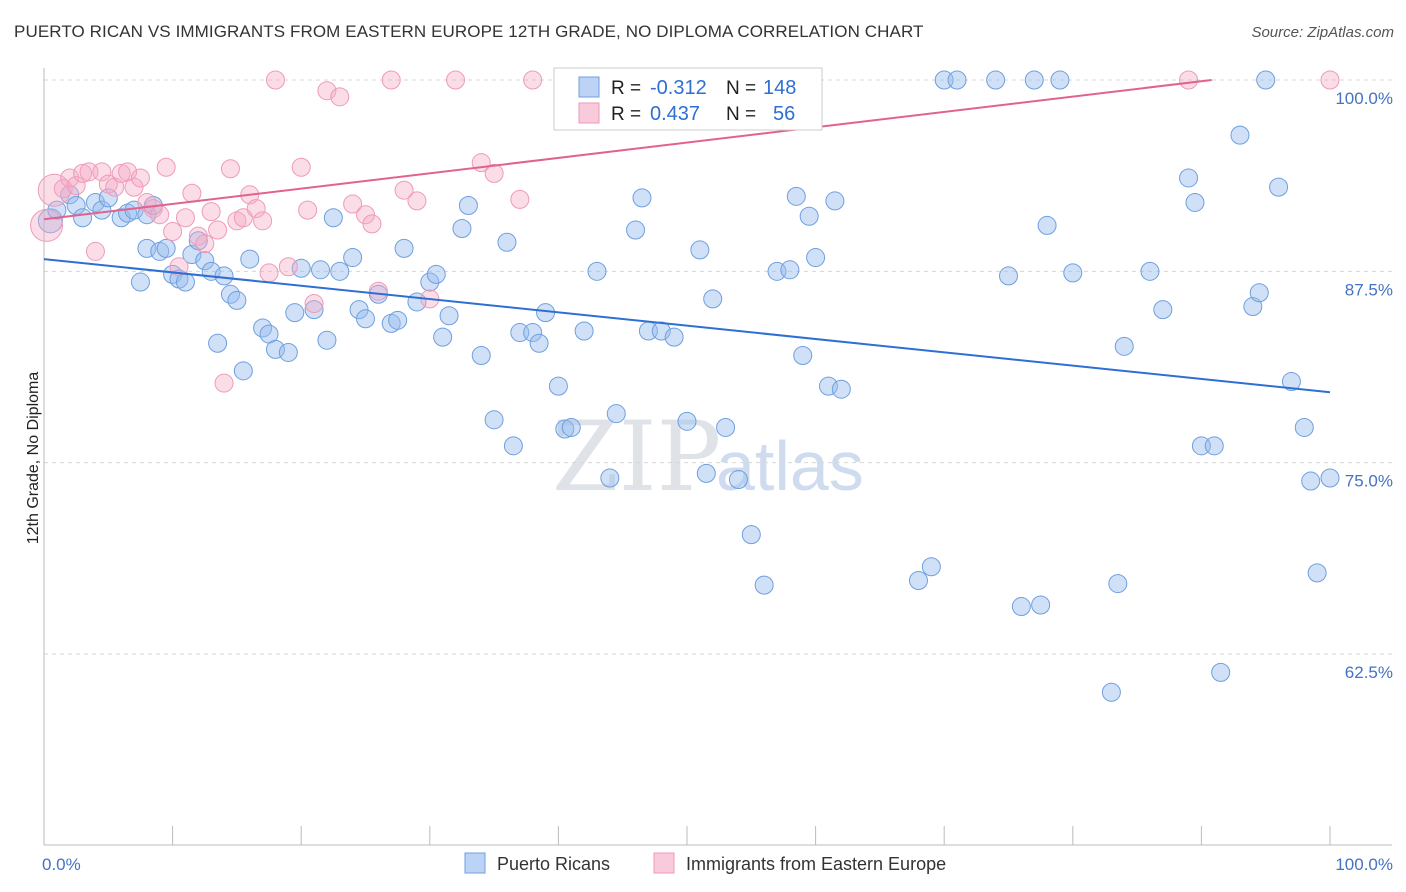 Image resolution: width=1406 pixels, height=892 pixels. Describe the element at coordinates (688, 99) in the screenshot. I see `stats-legend-box: R = -0.312 N = 148 R = 0.437 N = 56` at that location.